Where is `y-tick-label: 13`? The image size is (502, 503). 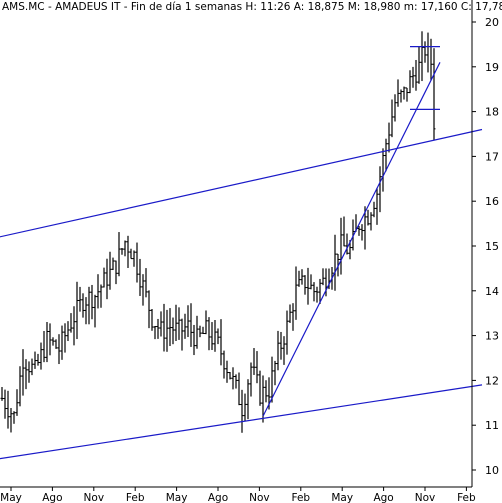
y-tick-label: 13 is located at coordinates (492, 336).